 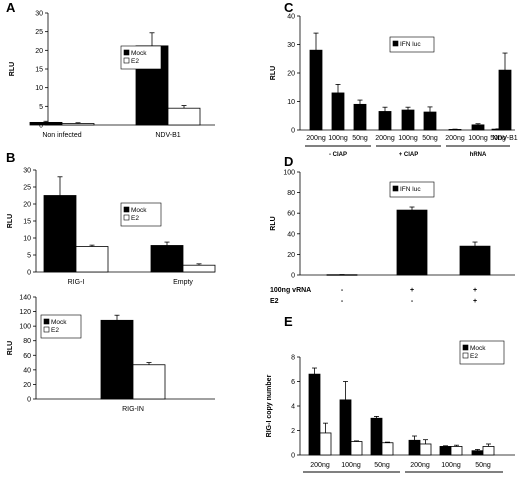 I want to click on panel-b2-y-tick-label: 40, so click(x=27, y=370).